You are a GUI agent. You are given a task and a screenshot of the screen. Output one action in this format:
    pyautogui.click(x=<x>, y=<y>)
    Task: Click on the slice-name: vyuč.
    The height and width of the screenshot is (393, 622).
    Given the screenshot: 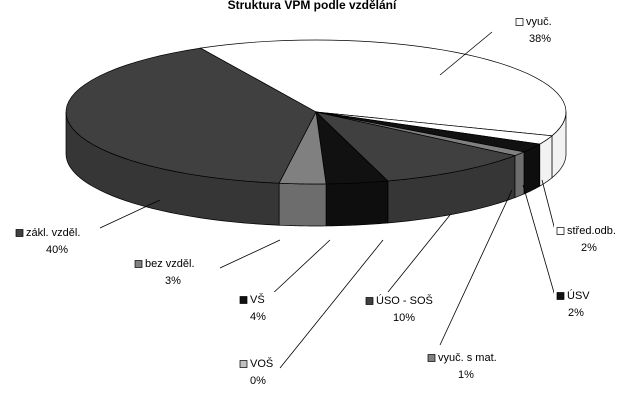 What is the action you would take?
    pyautogui.click(x=539, y=22)
    